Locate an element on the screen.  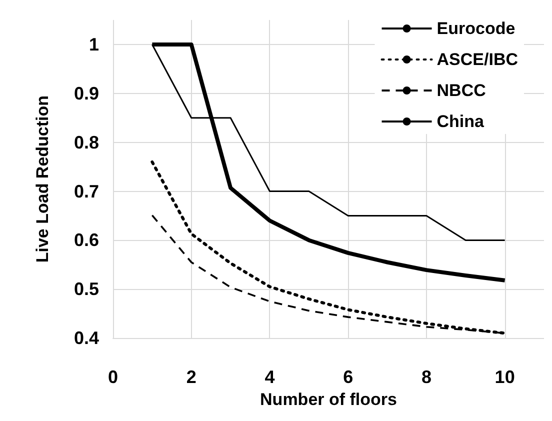
y-axis-title: Live Load Reduction is located at coordinates (42, 179).